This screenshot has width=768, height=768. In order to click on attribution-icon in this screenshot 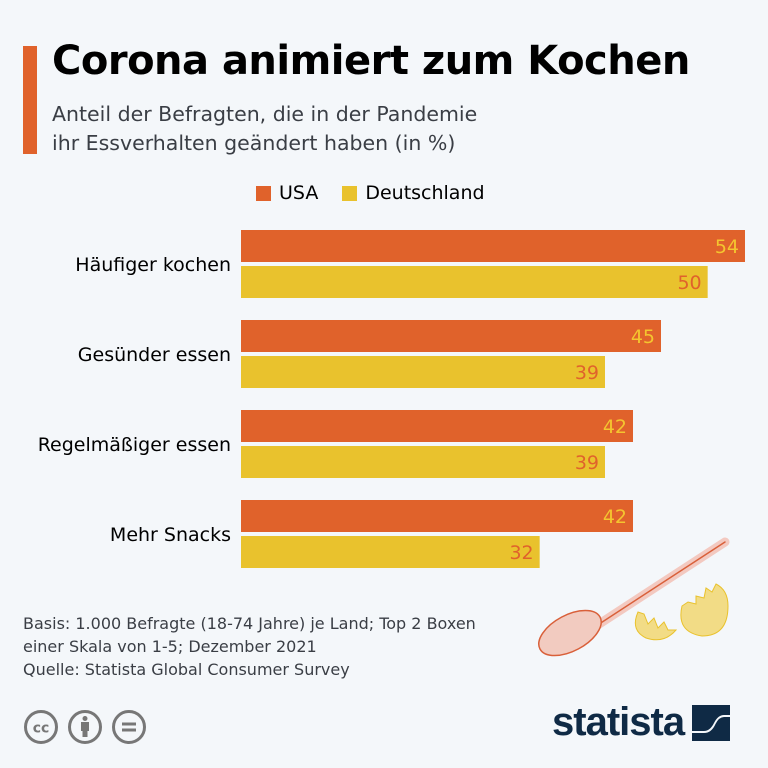, I will do `click(85, 727)`.